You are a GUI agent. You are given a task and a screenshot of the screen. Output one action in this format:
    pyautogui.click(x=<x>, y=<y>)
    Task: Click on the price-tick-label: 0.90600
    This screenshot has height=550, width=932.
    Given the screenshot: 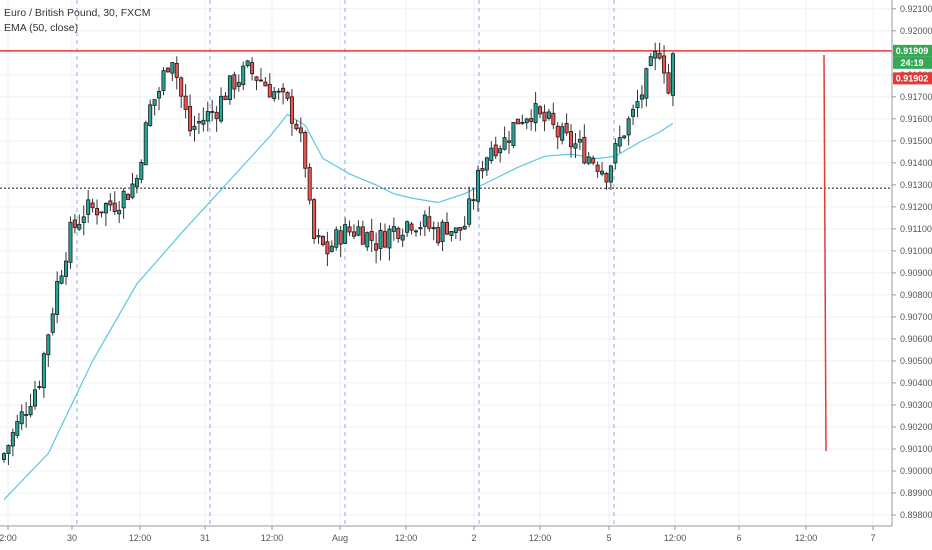 What is the action you would take?
    pyautogui.click(x=916, y=339)
    